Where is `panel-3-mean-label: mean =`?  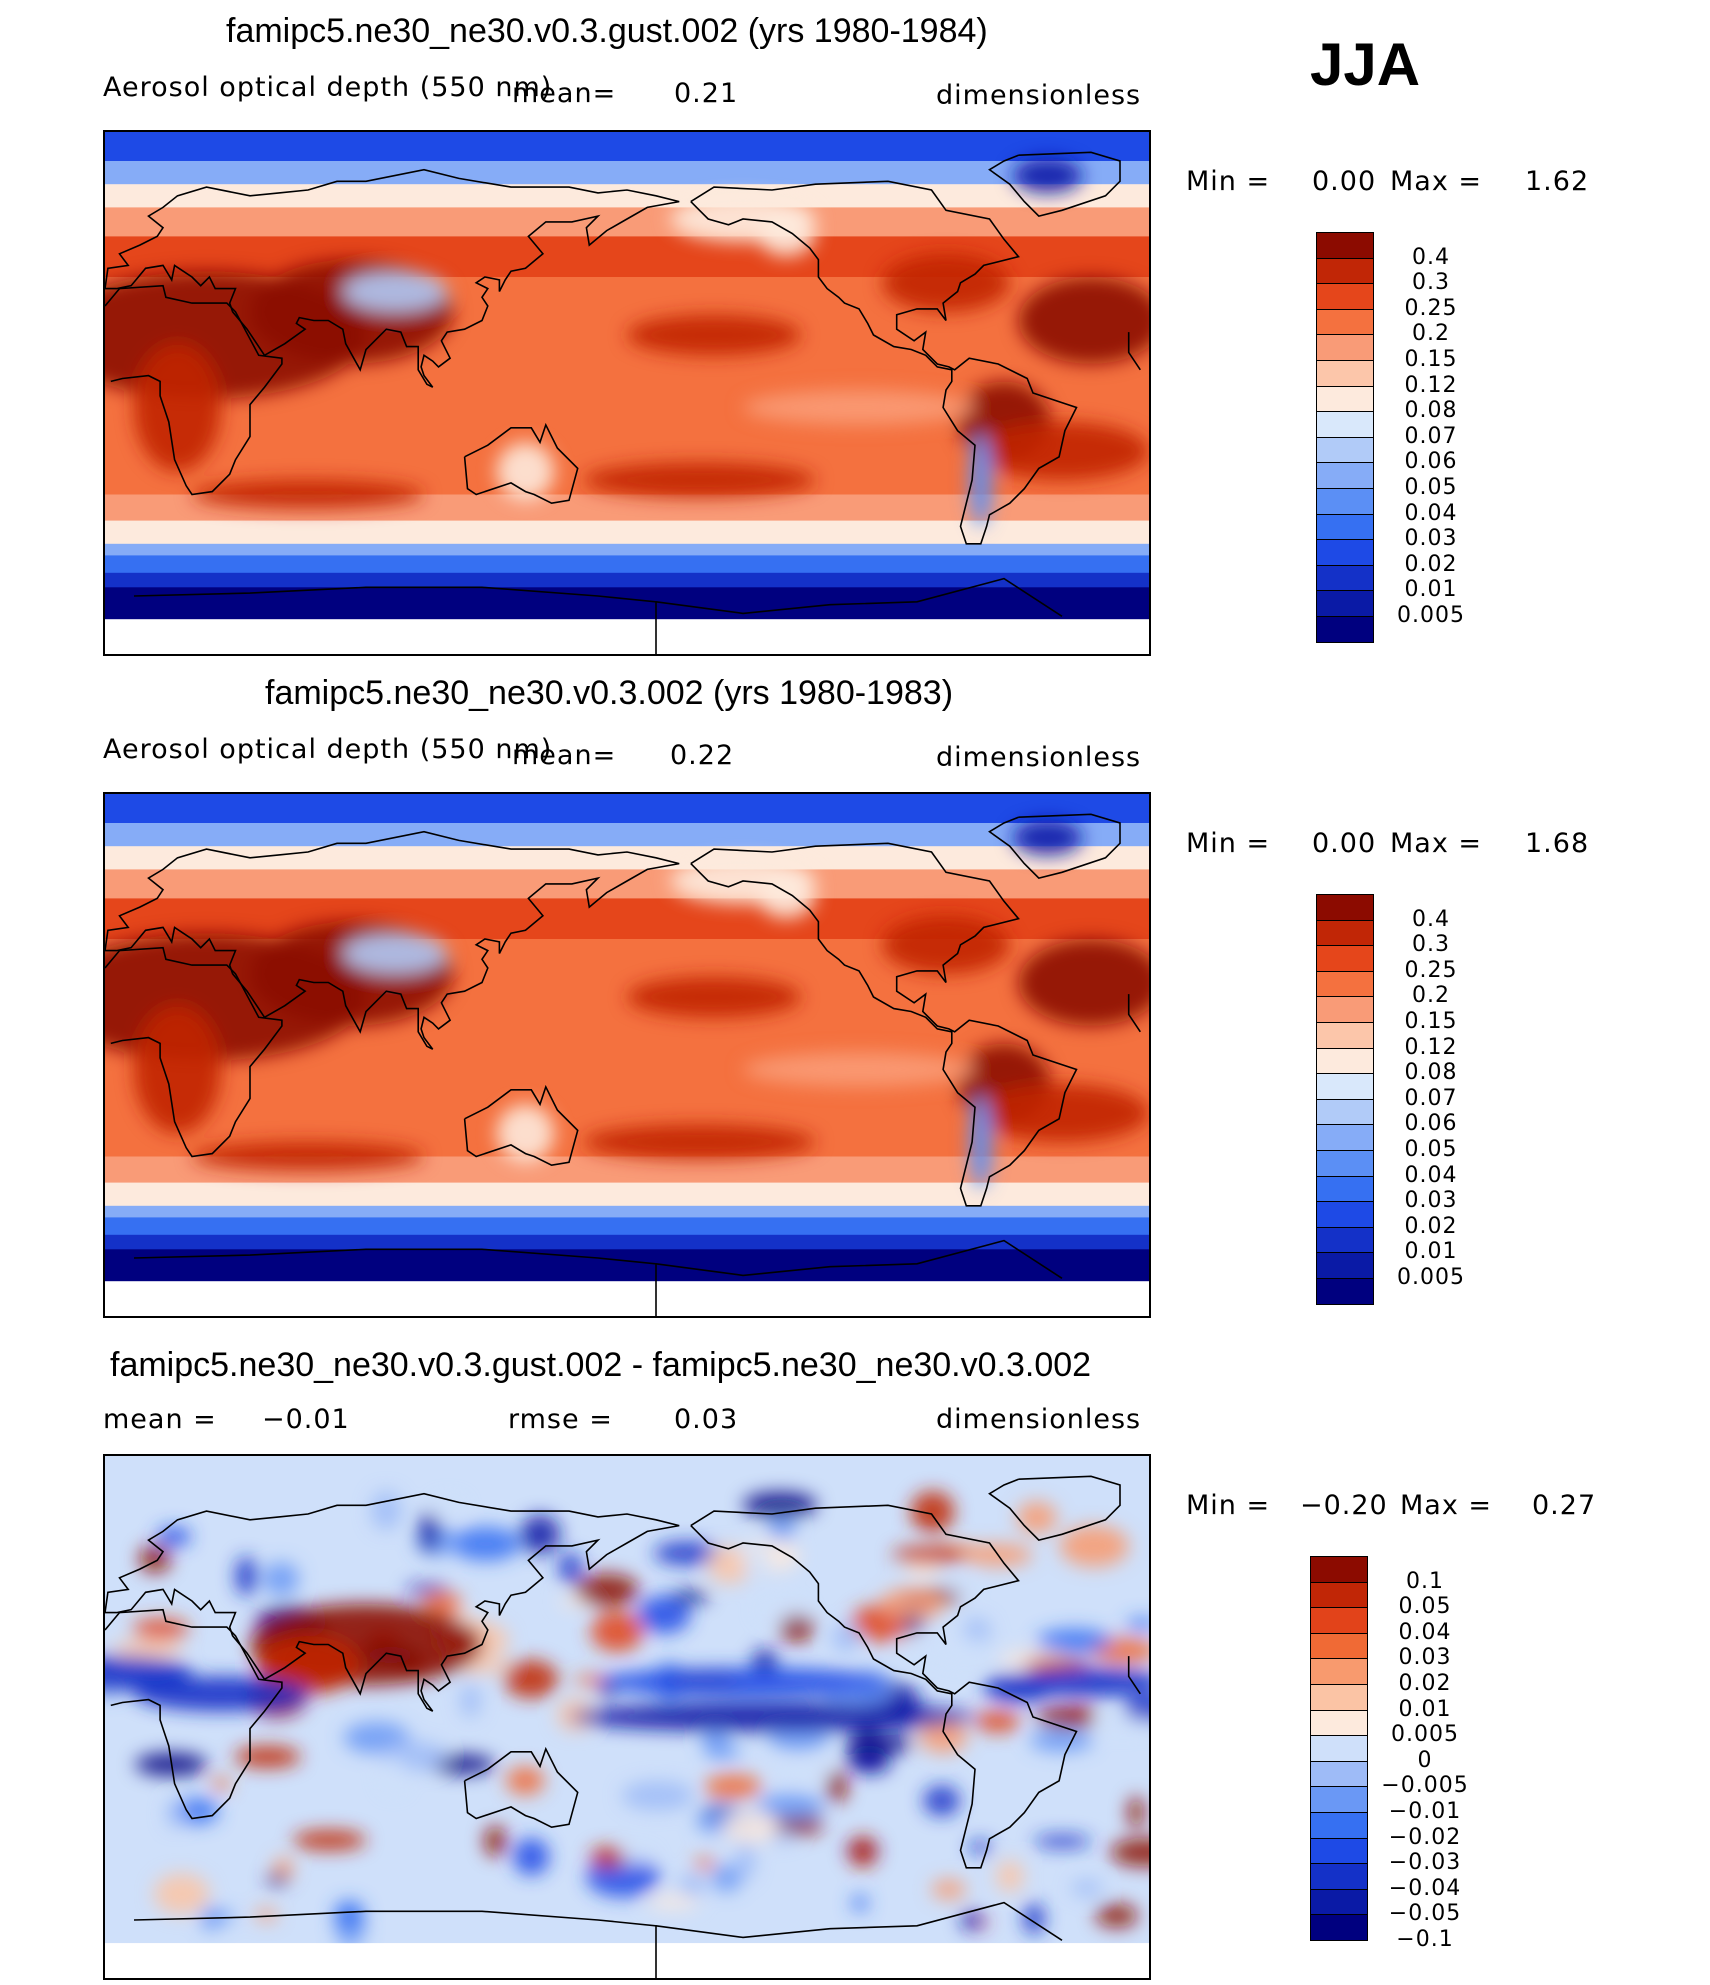
panel-3-mean-label: mean = is located at coordinates (160, 1419).